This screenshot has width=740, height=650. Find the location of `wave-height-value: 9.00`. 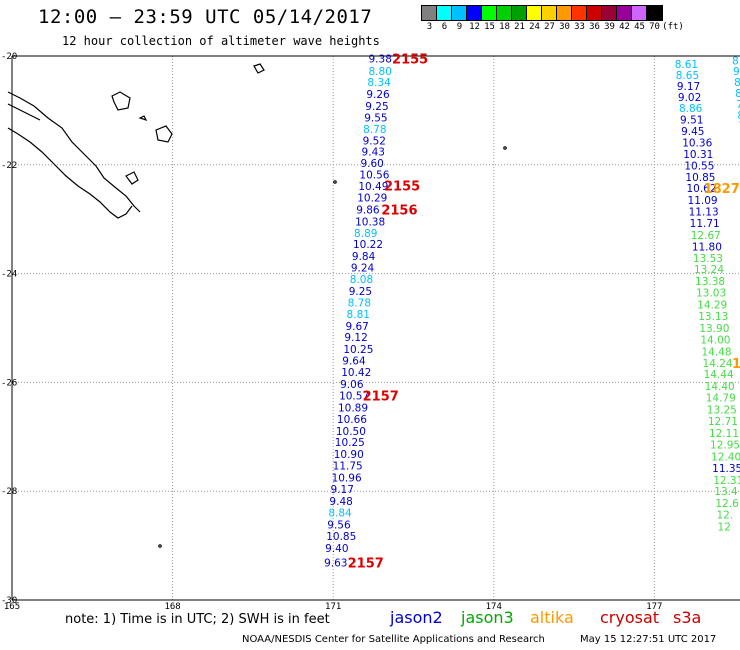

wave-height-value: 9.00 is located at coordinates (736, 72).